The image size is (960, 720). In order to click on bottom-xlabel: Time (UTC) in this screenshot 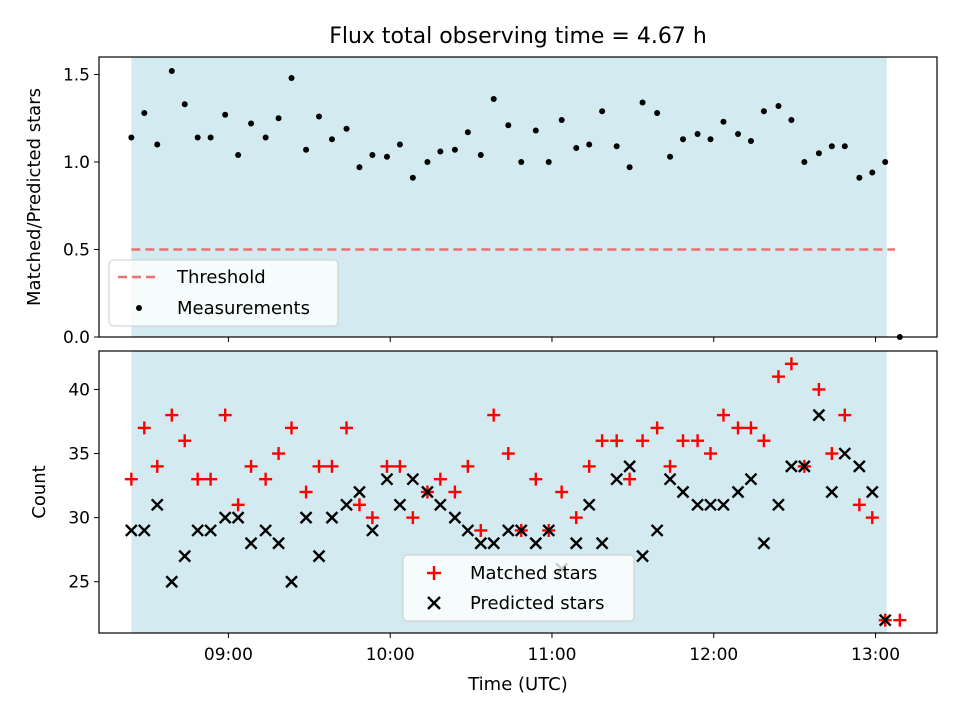, I will do `click(517, 684)`.